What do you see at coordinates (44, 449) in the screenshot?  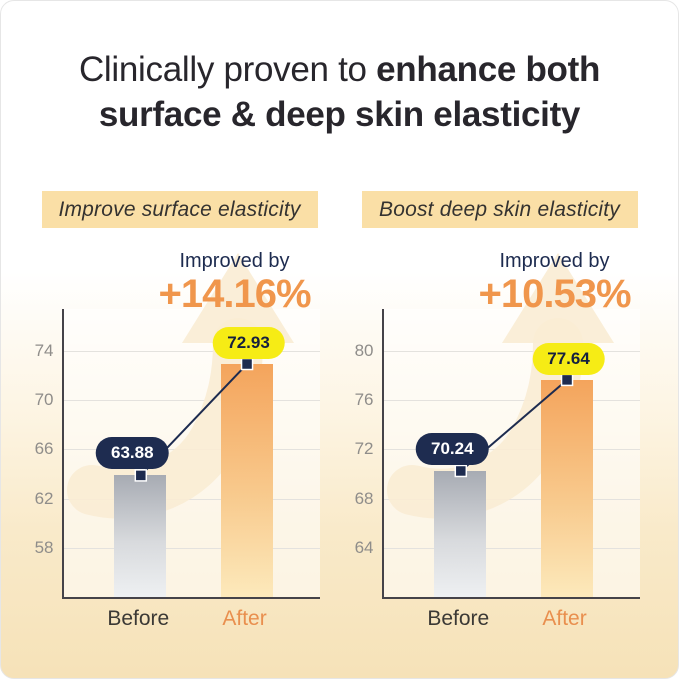 I see `y-tick-label: 66` at bounding box center [44, 449].